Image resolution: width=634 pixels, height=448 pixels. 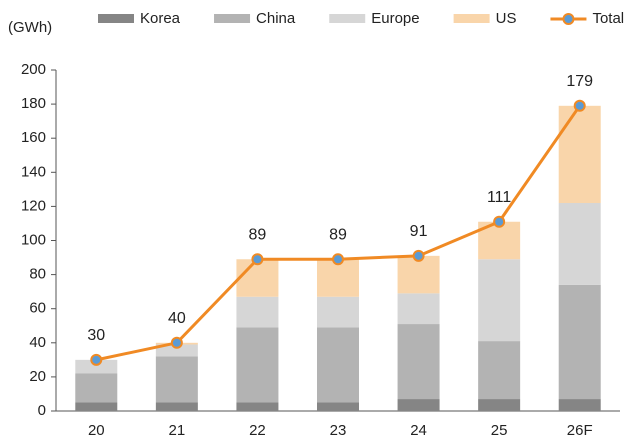 What do you see at coordinates (96, 430) in the screenshot?
I see `x-tick-label: 20` at bounding box center [96, 430].